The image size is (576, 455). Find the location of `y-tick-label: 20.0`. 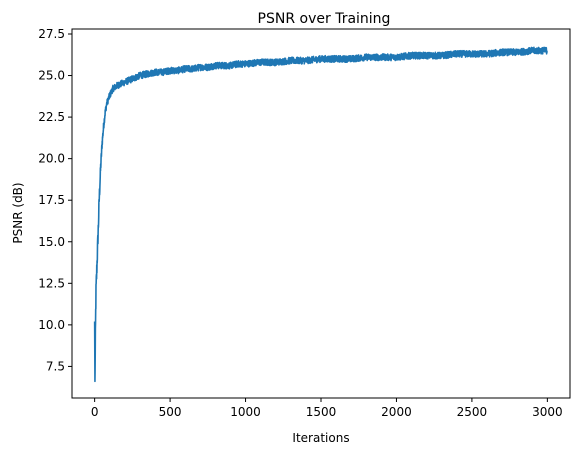

y-tick-label: 20.0 is located at coordinates (51, 159).